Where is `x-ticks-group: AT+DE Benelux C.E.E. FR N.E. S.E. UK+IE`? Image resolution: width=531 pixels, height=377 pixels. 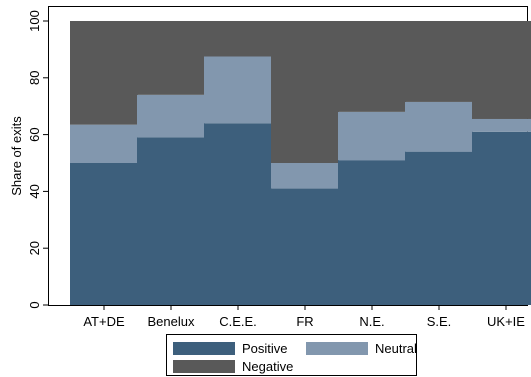
x-ticks-group: AT+DE Benelux C.E.E. FR N.E. S.E. UK+IE is located at coordinates (304, 317).